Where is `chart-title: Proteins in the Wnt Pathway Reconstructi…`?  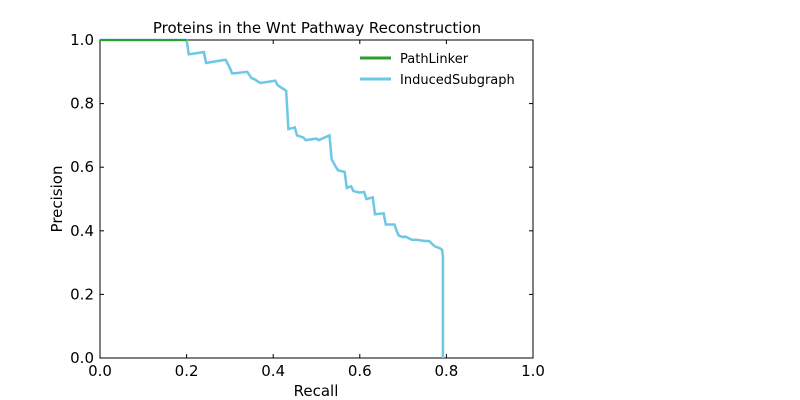
chart-title: Proteins in the Wnt Pathway Reconstructi… is located at coordinates (317, 28).